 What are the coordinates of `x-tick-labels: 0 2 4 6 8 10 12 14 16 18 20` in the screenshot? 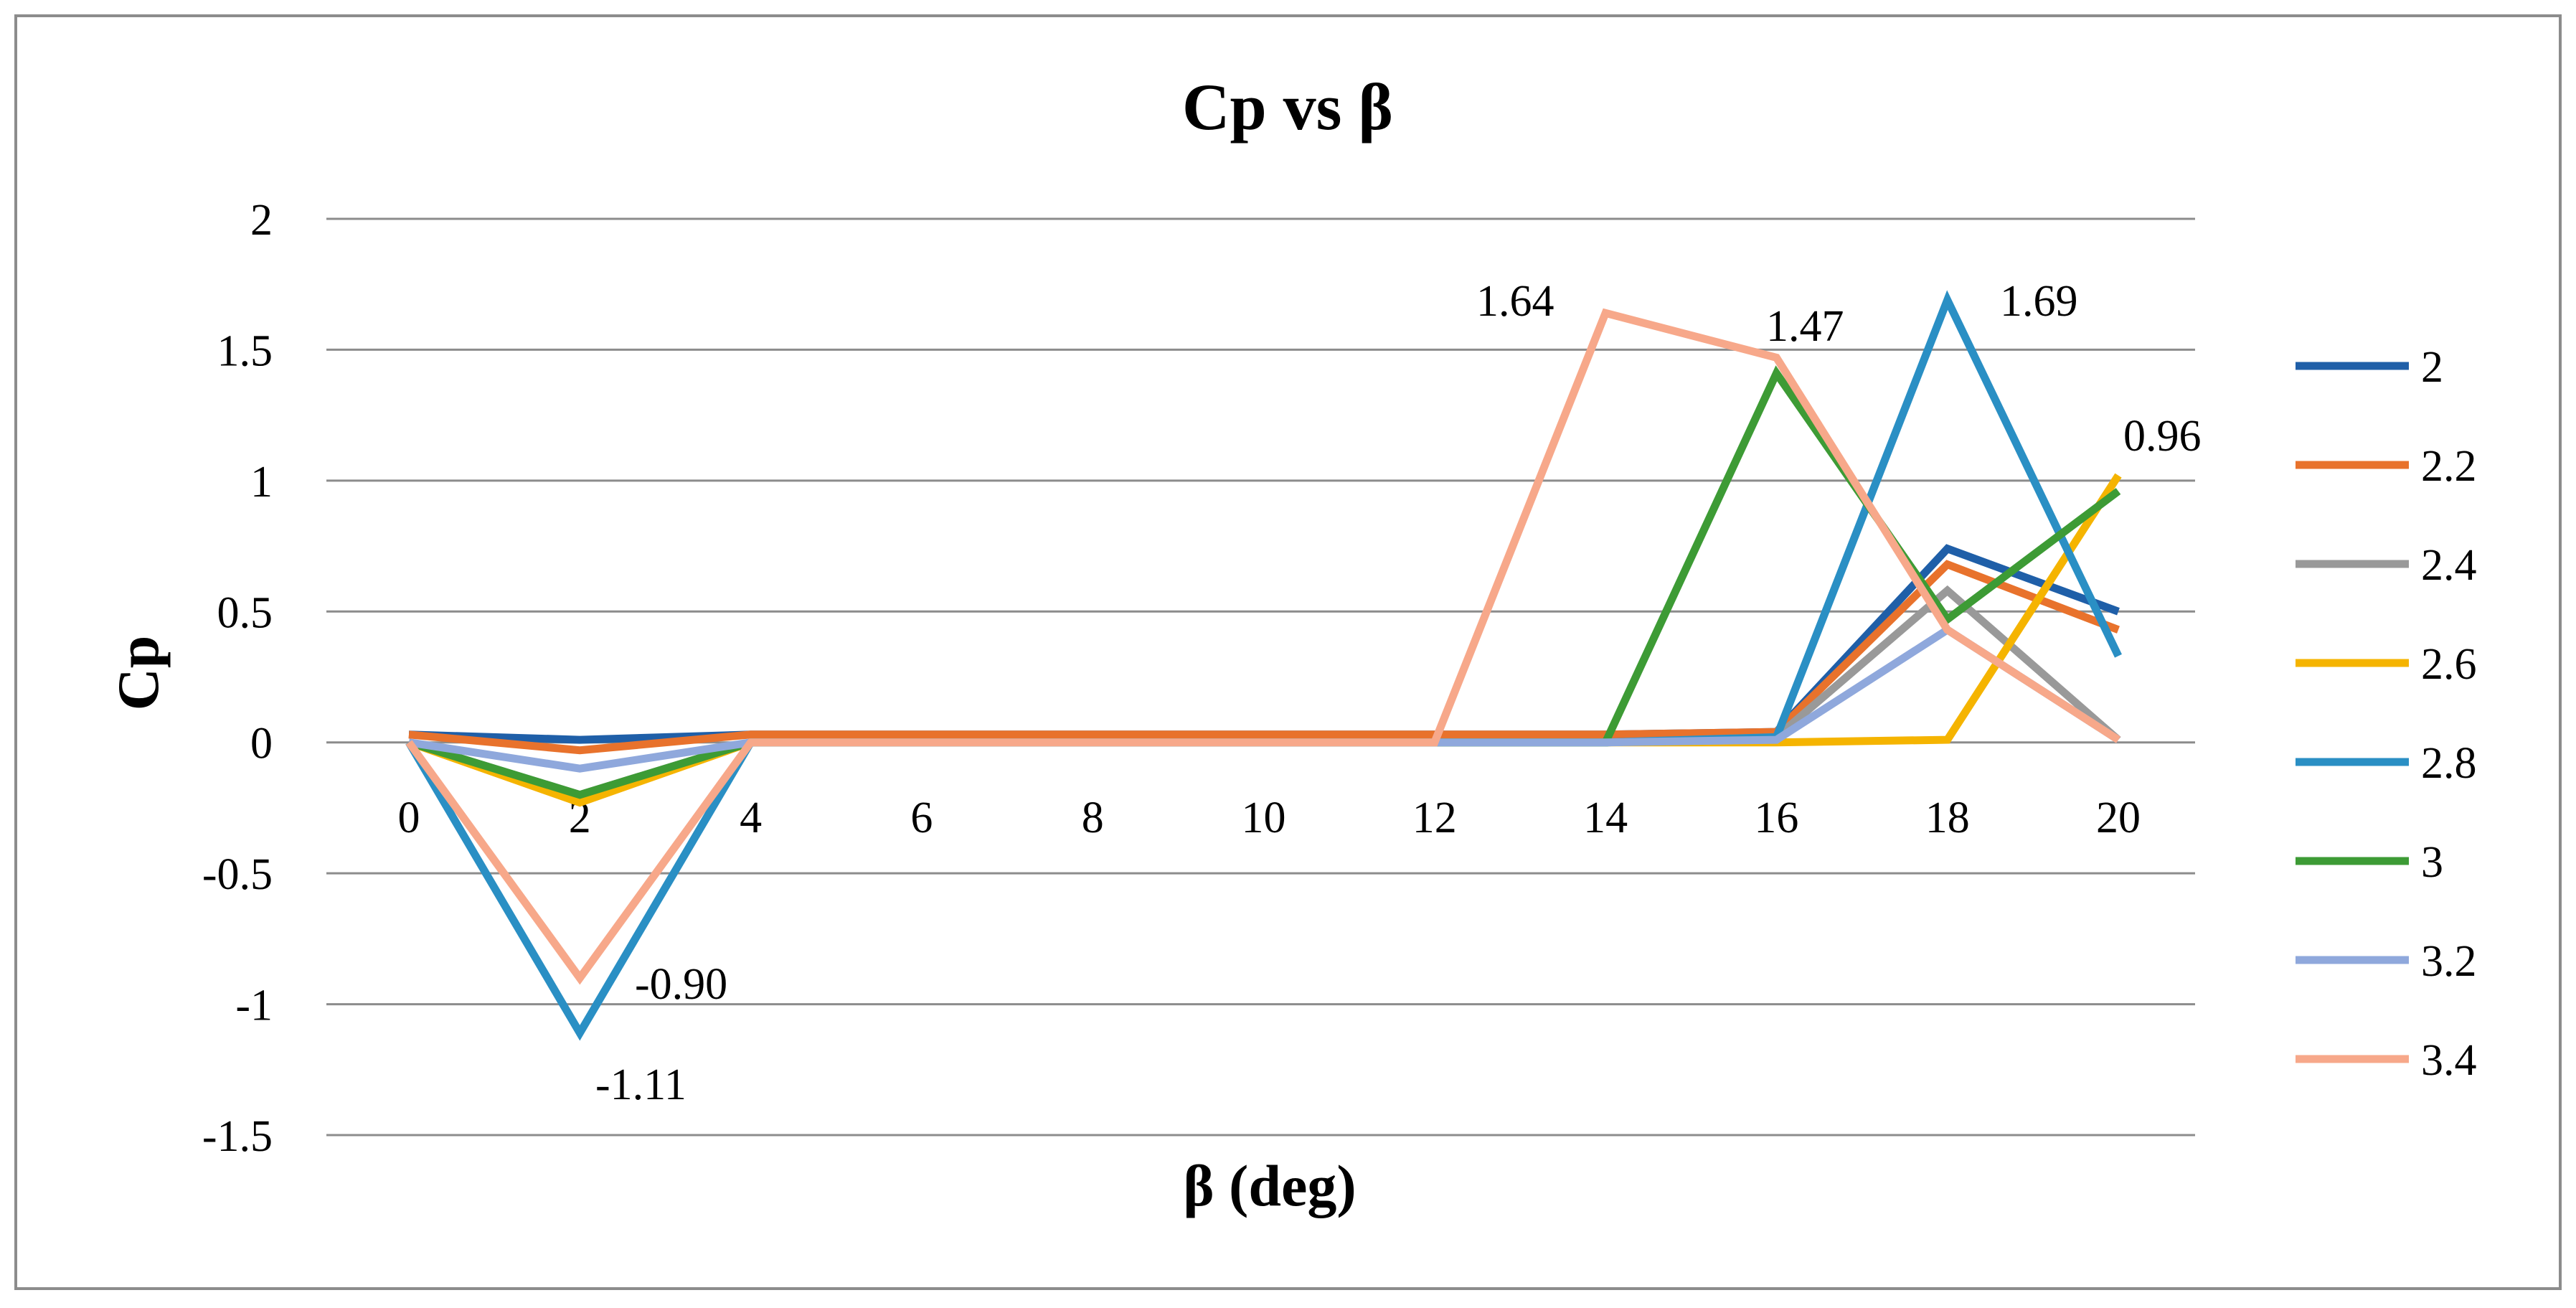 It's located at (1269, 818).